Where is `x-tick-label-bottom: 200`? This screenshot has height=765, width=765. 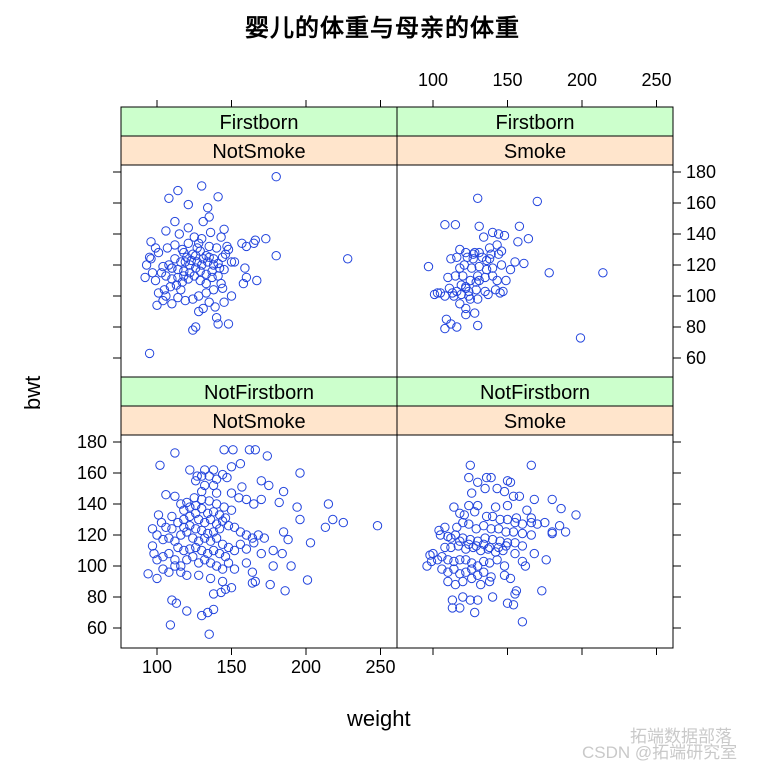 x-tick-label-bottom: 200 is located at coordinates (306, 667).